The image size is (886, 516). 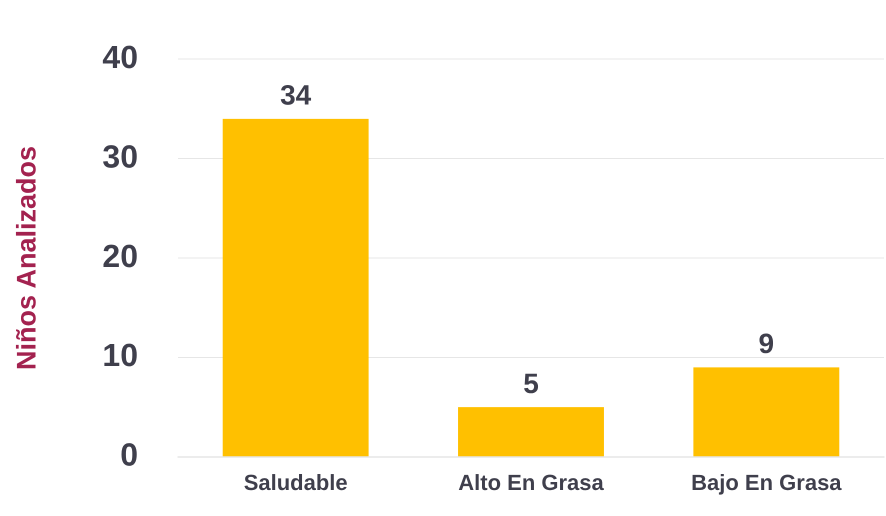 I want to click on y-tick-label: 10, so click(x=120, y=355).